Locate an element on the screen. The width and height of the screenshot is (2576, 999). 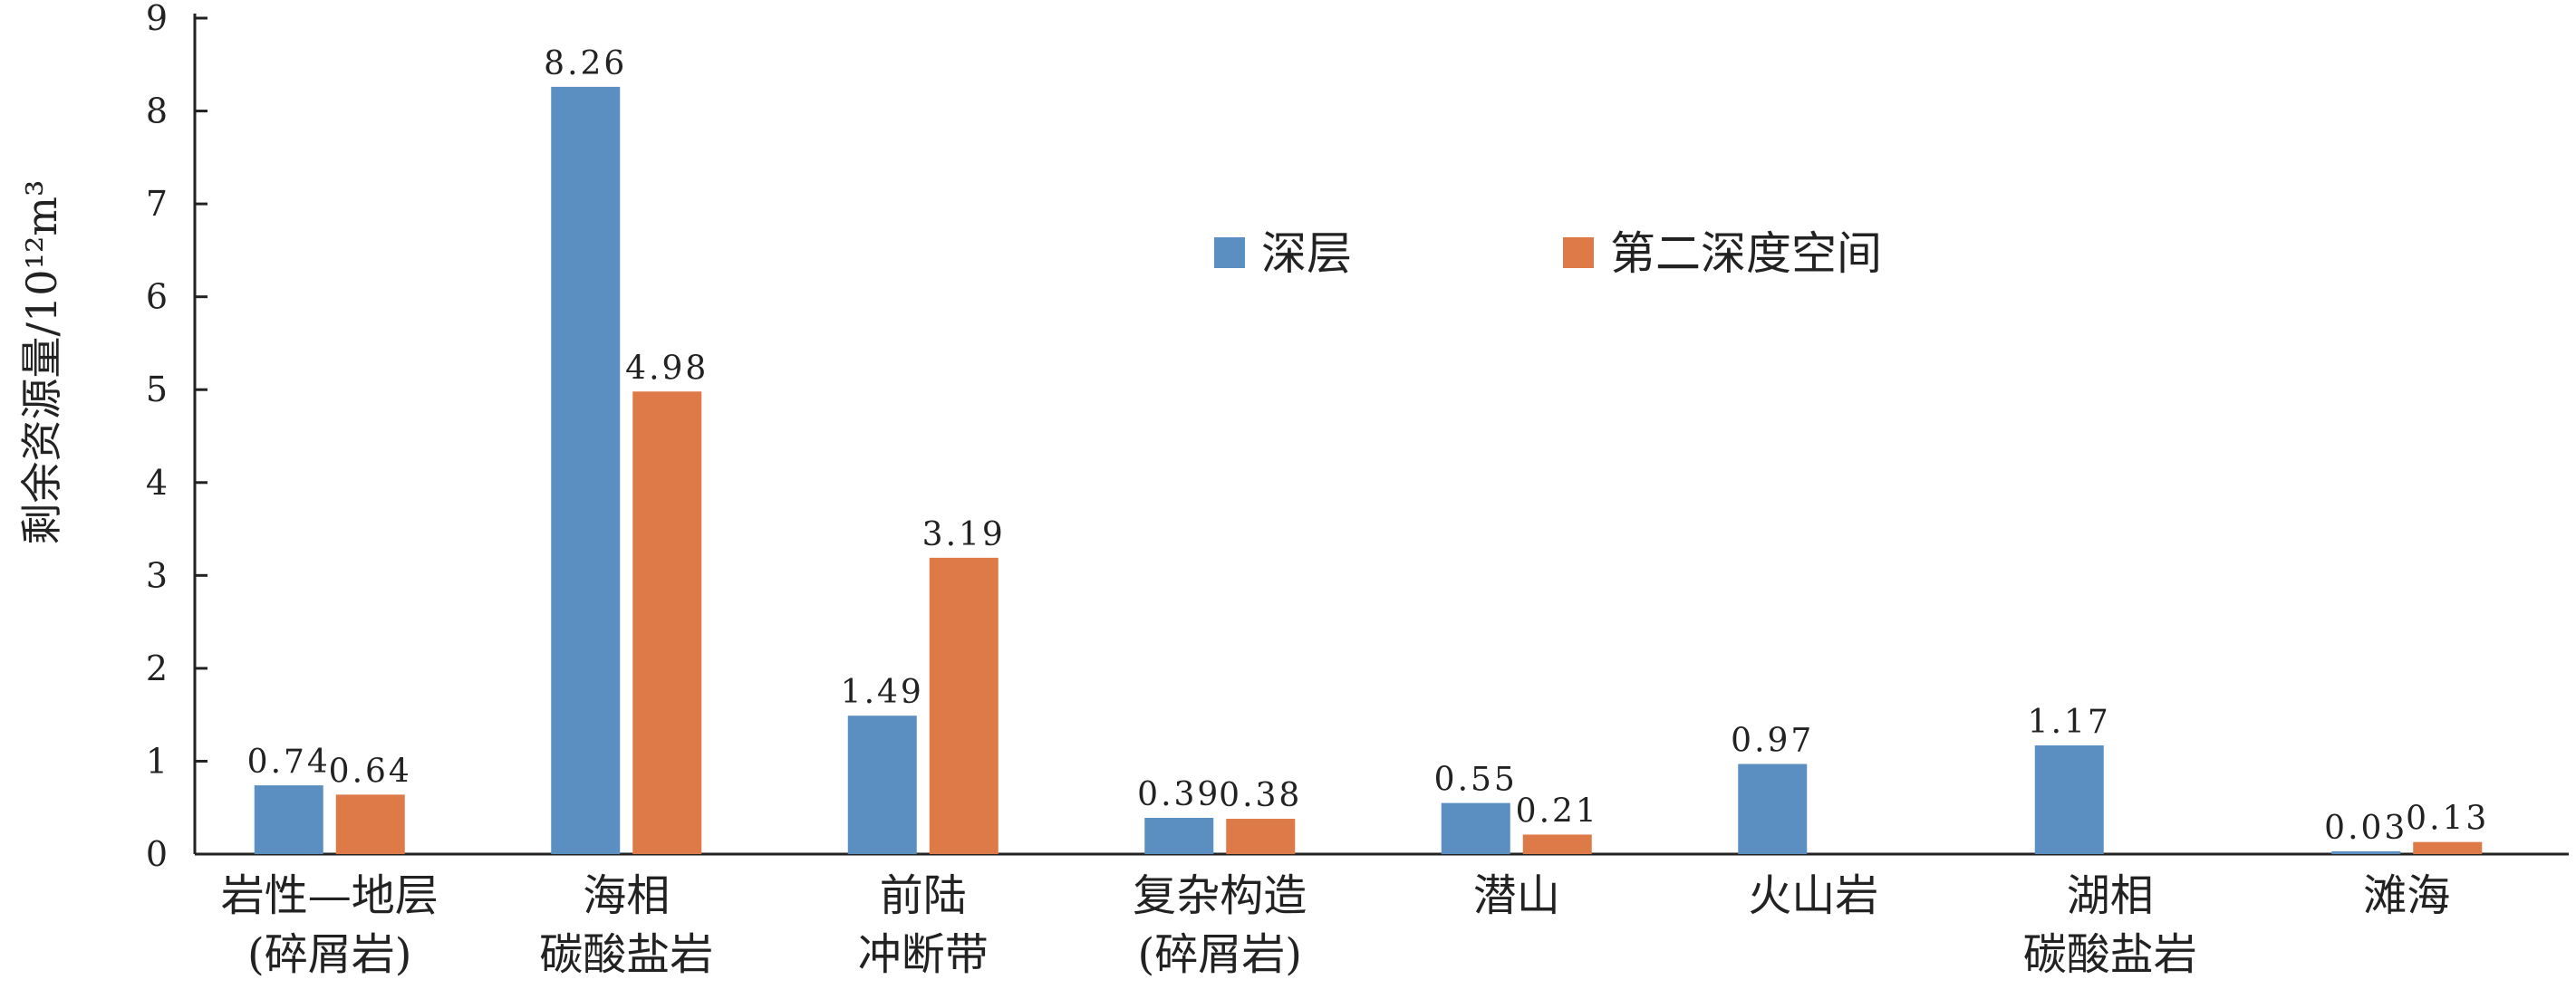
legend-label-1: 第二深度空间 is located at coordinates (1746, 253).